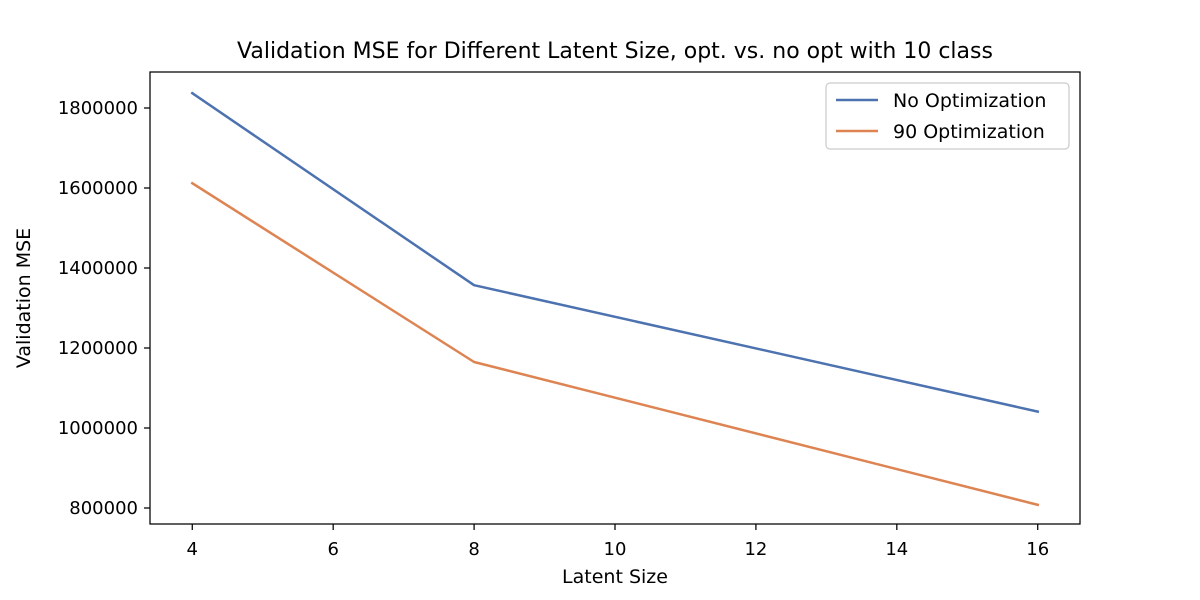 The width and height of the screenshot is (1200, 600). I want to click on y-tick-label: 1800000, so click(98, 108).